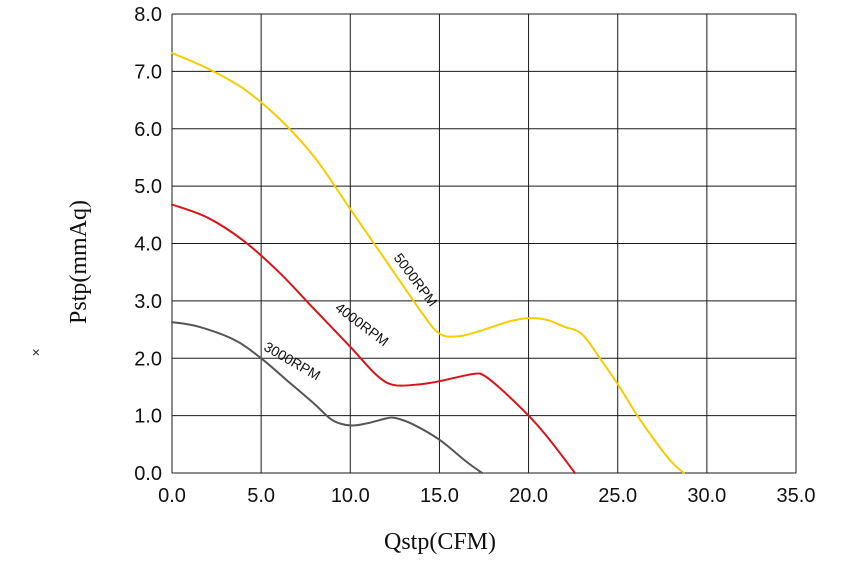 The image size is (843, 569). What do you see at coordinates (148, 15) in the screenshot?
I see `y-tick-label: 8.0` at bounding box center [148, 15].